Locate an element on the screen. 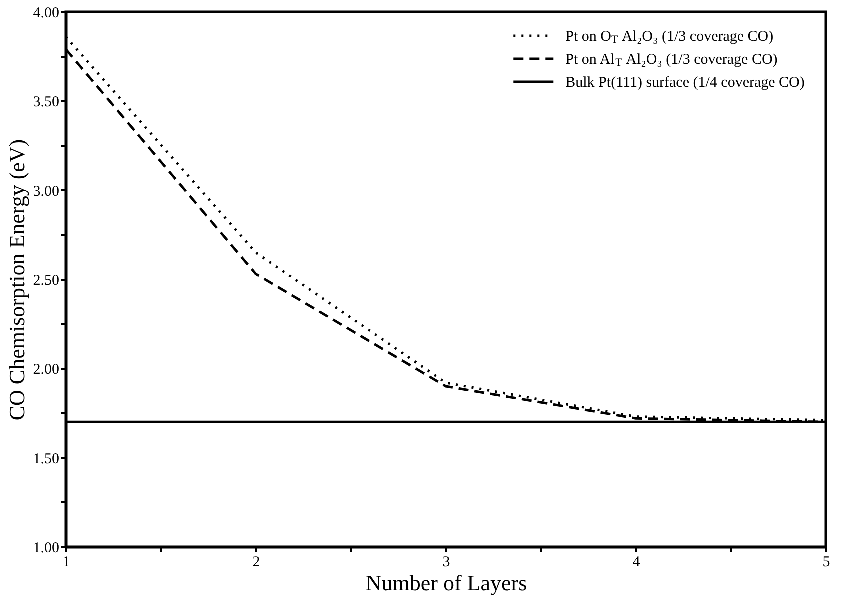 This screenshot has height=615, width=868. legend-label: Bulk Pt(111) surface (1/4 coverage CO) is located at coordinates (685, 83).